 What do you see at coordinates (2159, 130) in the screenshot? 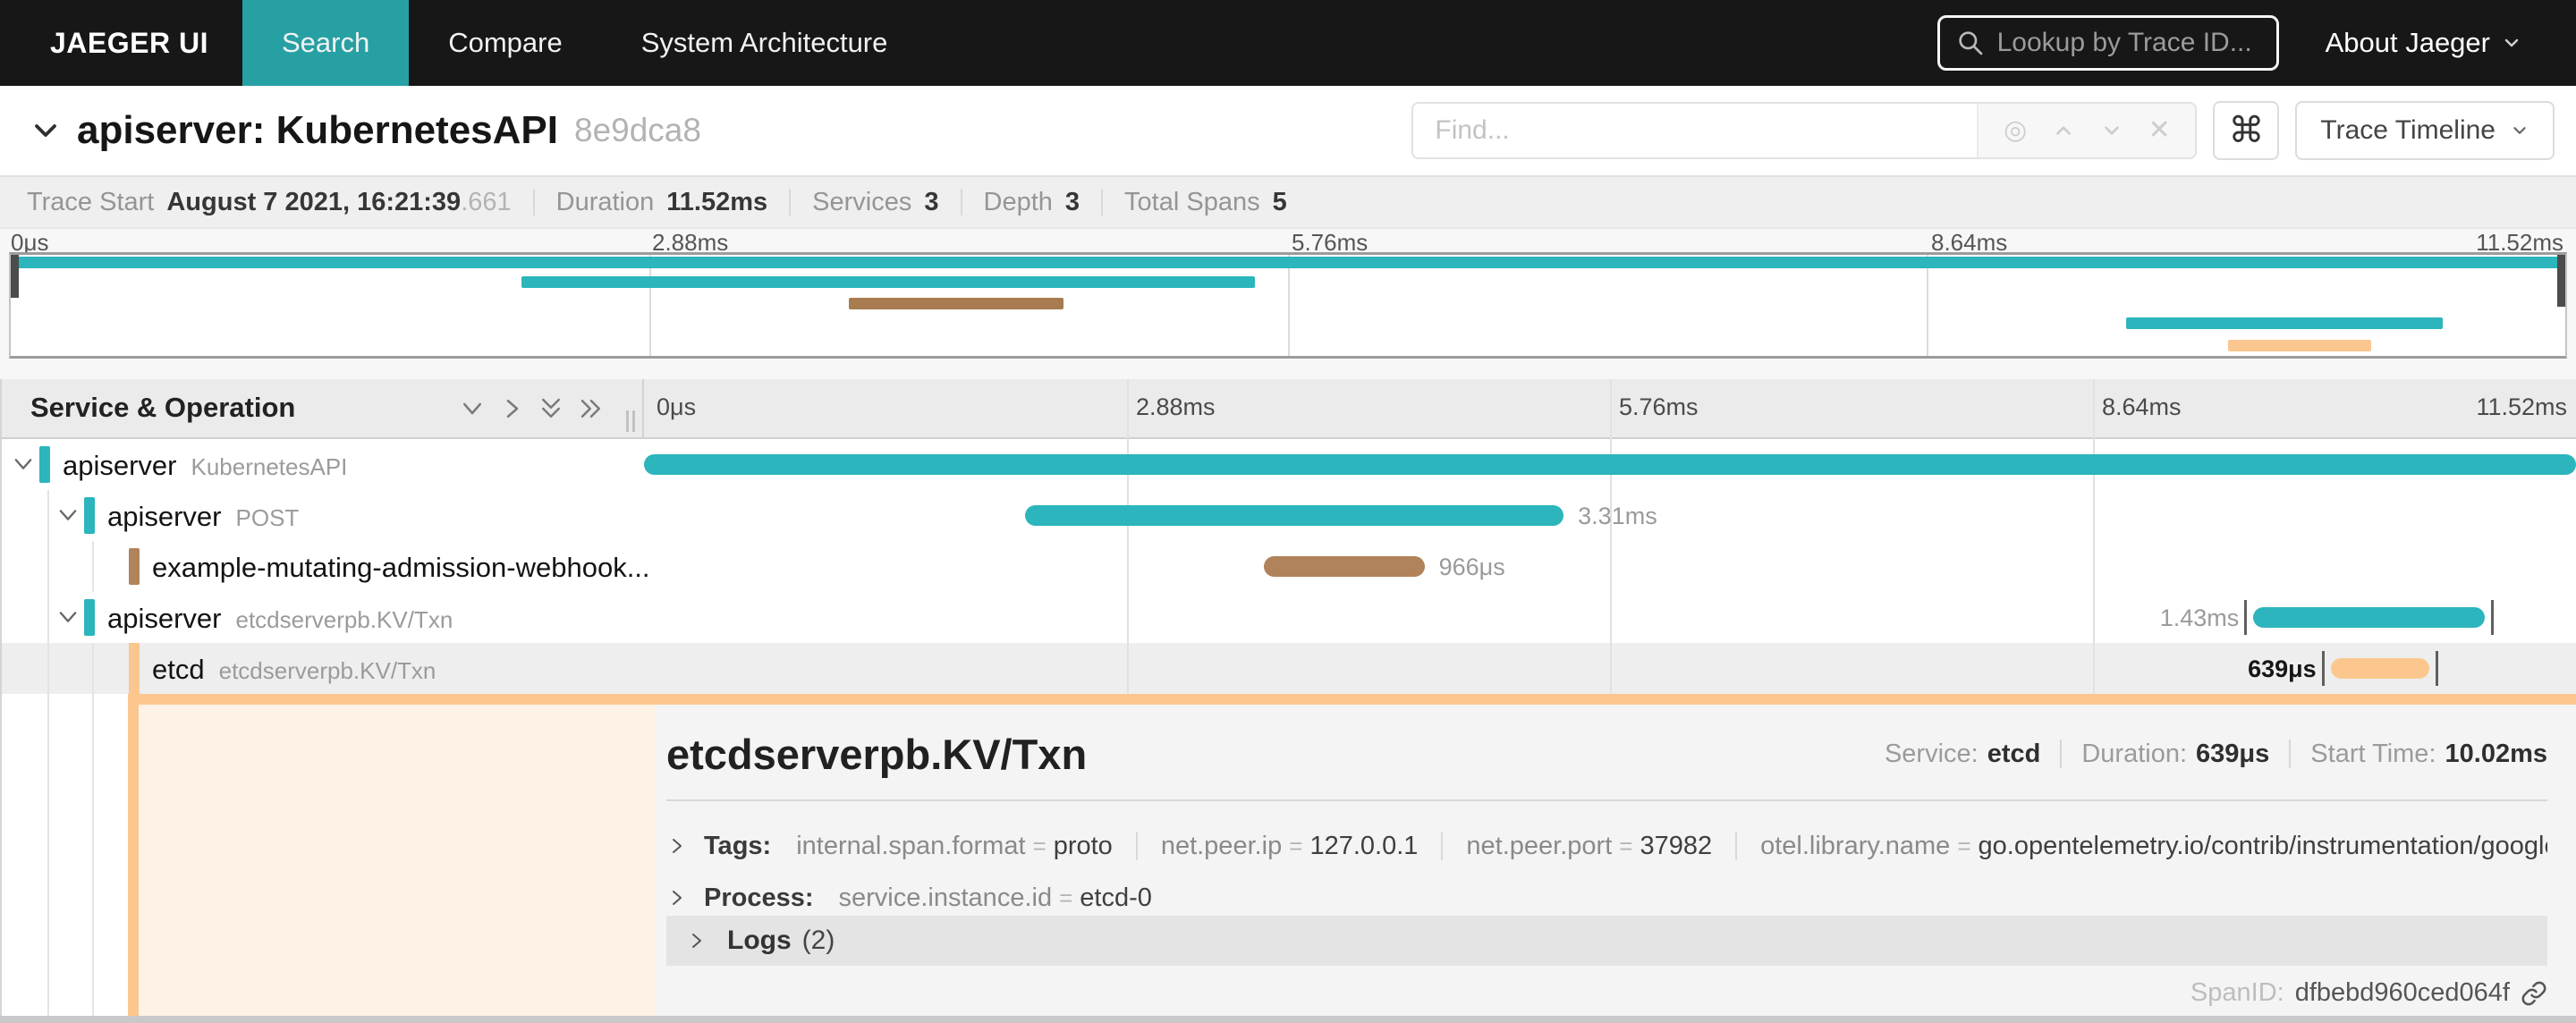
I see `clear-search-icon: ✕` at bounding box center [2159, 130].